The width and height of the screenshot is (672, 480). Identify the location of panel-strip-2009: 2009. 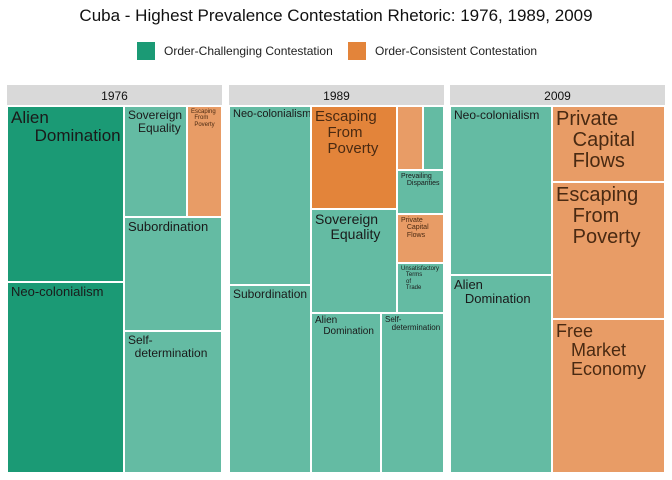
(557, 95).